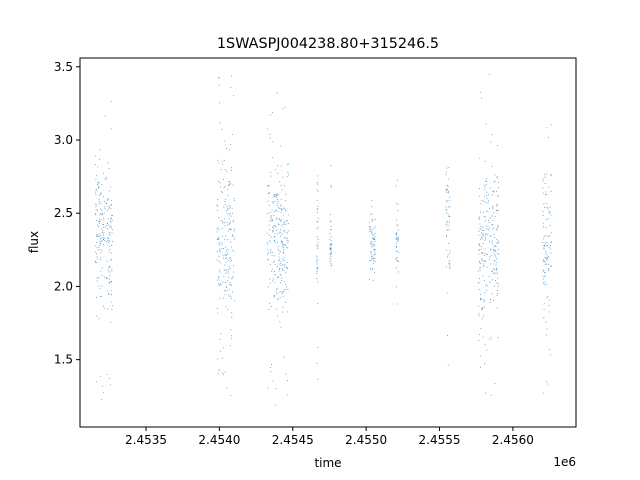  Describe the element at coordinates (63, 360) in the screenshot. I see `y-tick-label: 1.5` at that location.